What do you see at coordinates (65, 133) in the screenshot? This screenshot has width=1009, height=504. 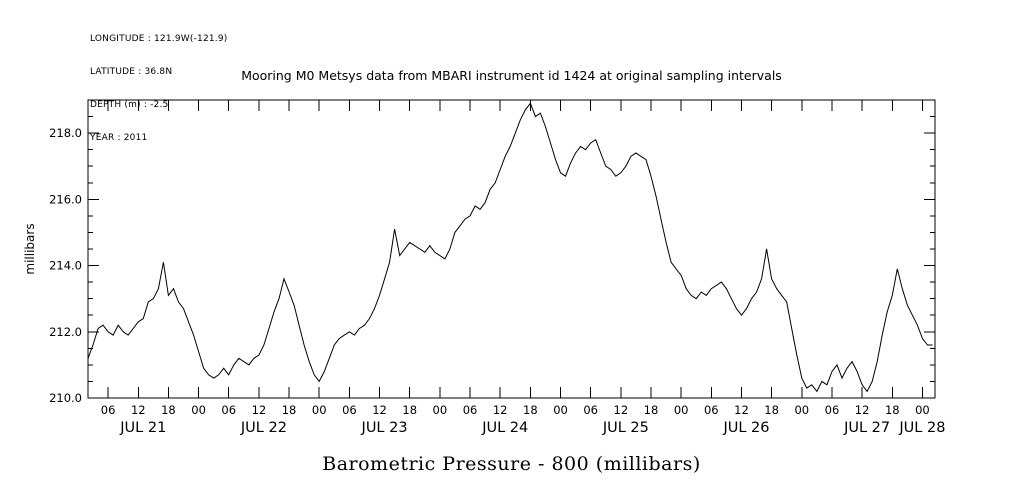 I see `y-tick-label: 218.0` at bounding box center [65, 133].